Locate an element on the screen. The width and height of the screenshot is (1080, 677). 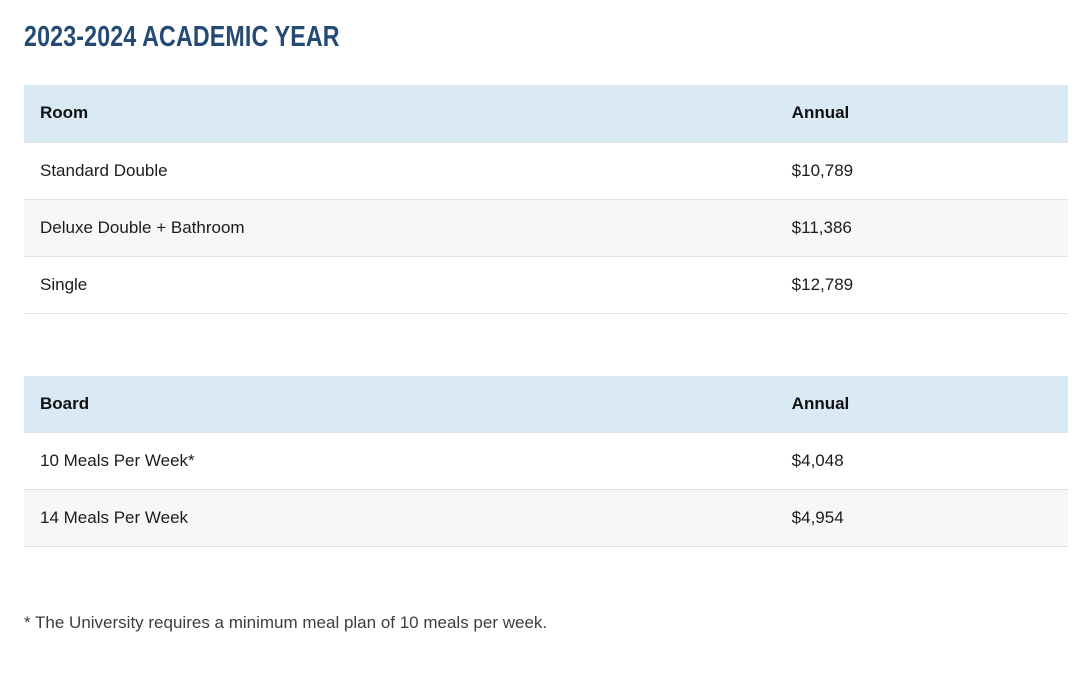
meal-plan-cell: 10 Meals Per Week* is located at coordinates (400, 461).